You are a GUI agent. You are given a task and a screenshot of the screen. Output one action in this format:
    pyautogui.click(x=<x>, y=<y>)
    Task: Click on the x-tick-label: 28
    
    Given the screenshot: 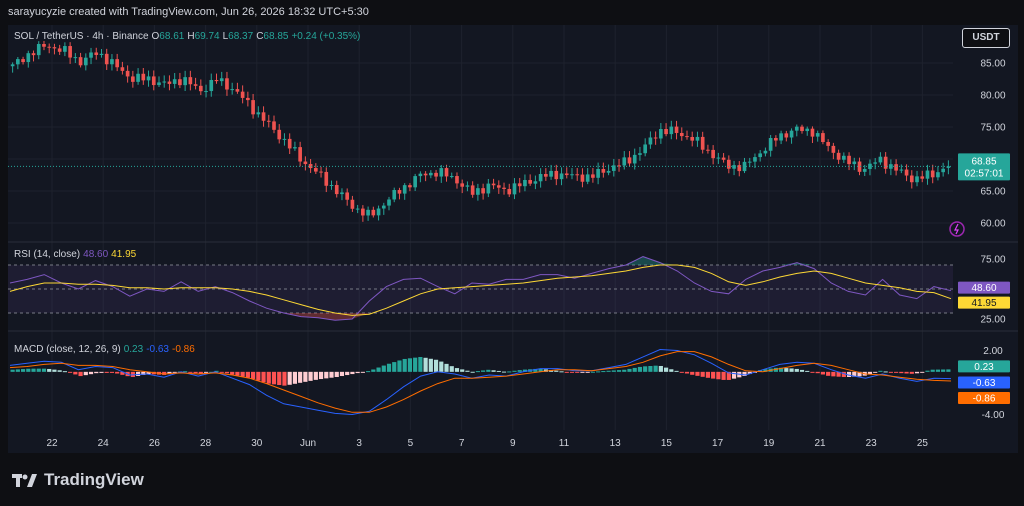 What is the action you would take?
    pyautogui.click(x=206, y=443)
    